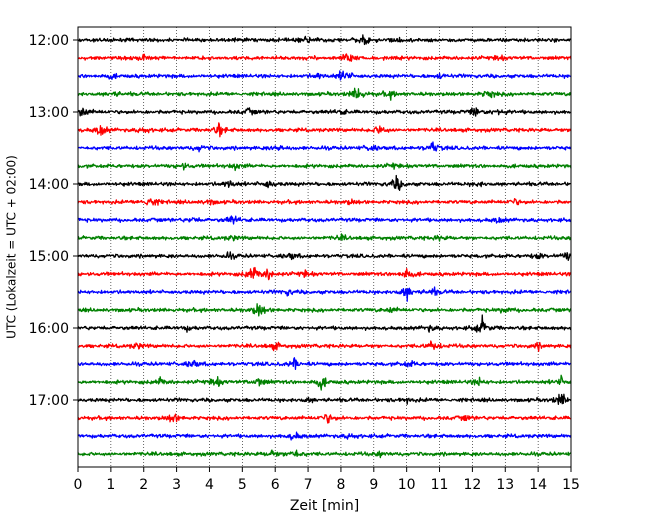  What do you see at coordinates (440, 485) in the screenshot?
I see `x-tick-label: 11` at bounding box center [440, 485].